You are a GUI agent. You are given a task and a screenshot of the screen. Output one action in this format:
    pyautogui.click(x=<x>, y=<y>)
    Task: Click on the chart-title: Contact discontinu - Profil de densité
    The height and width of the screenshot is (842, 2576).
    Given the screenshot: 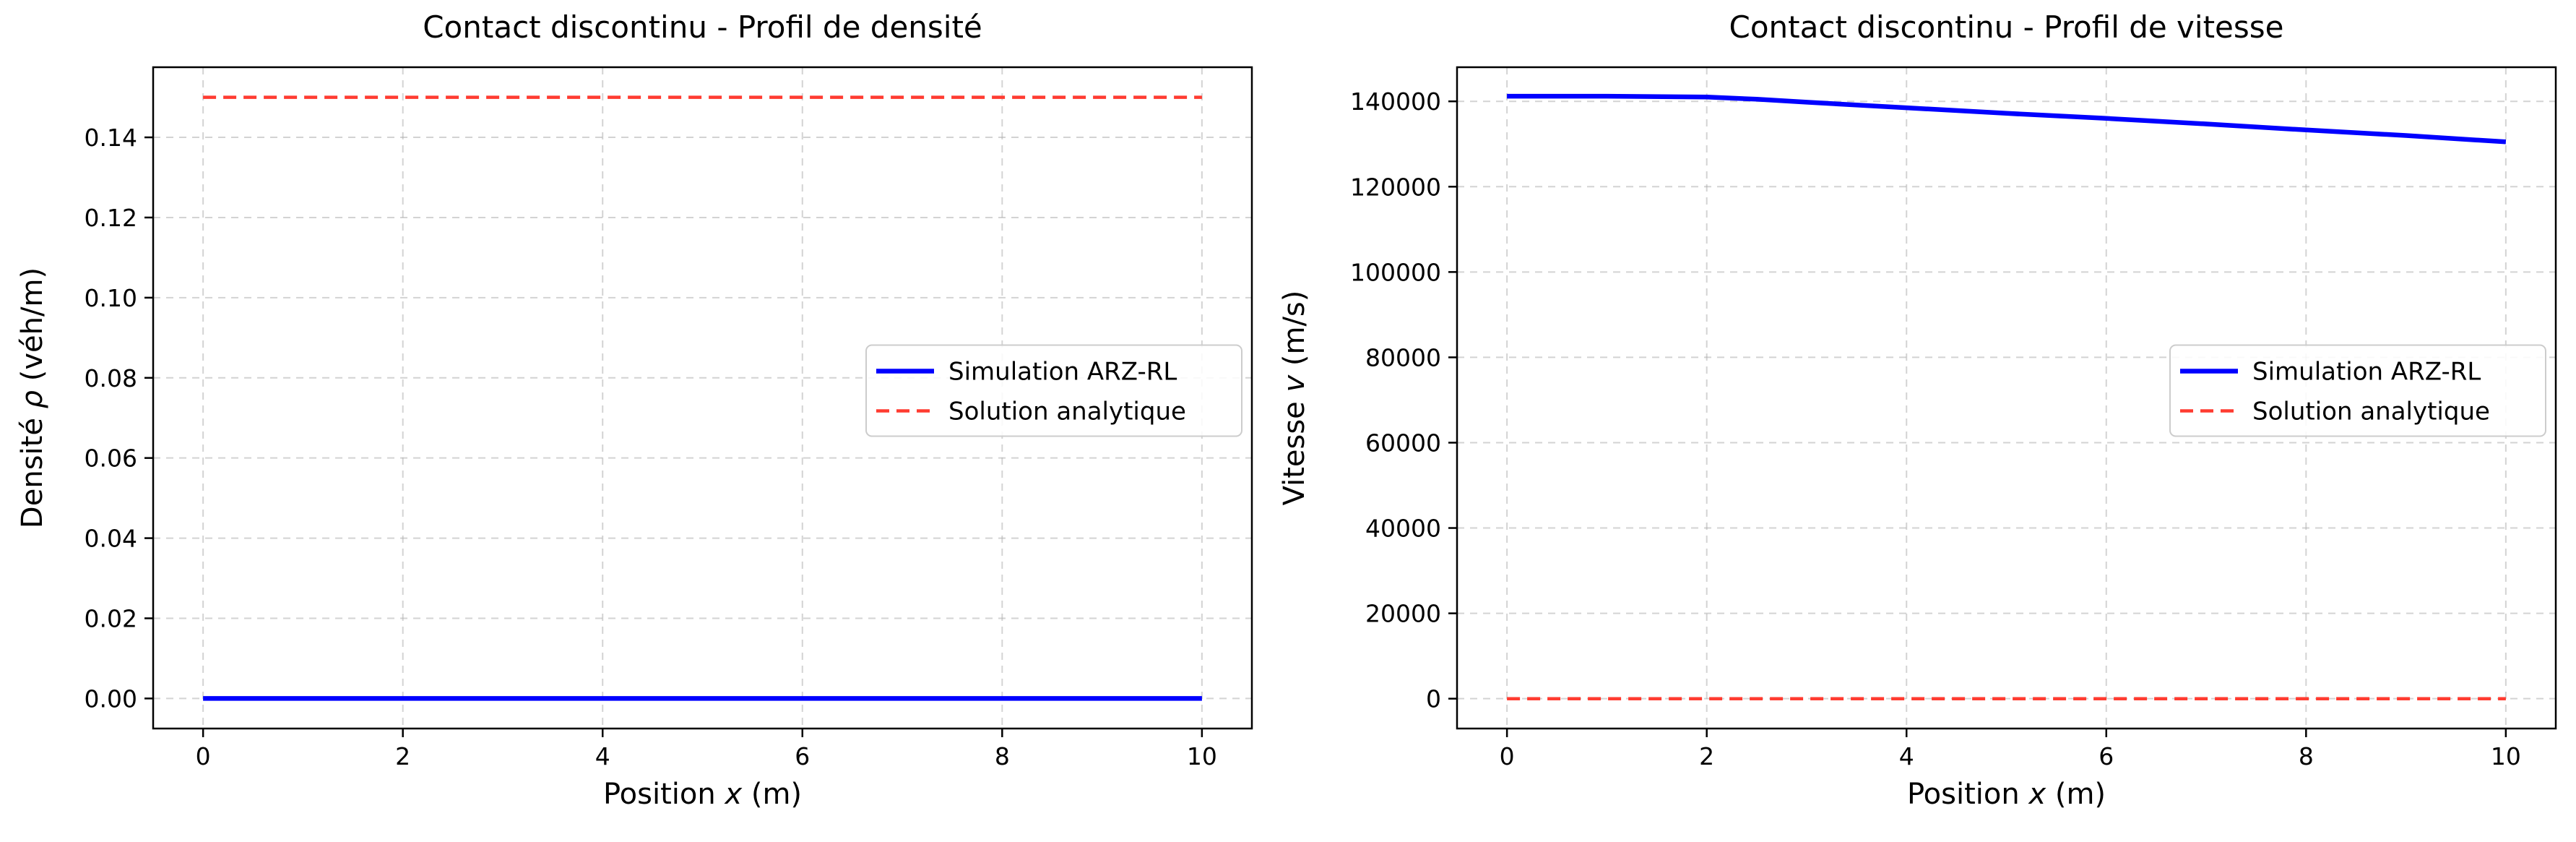 What is the action you would take?
    pyautogui.click(x=703, y=27)
    